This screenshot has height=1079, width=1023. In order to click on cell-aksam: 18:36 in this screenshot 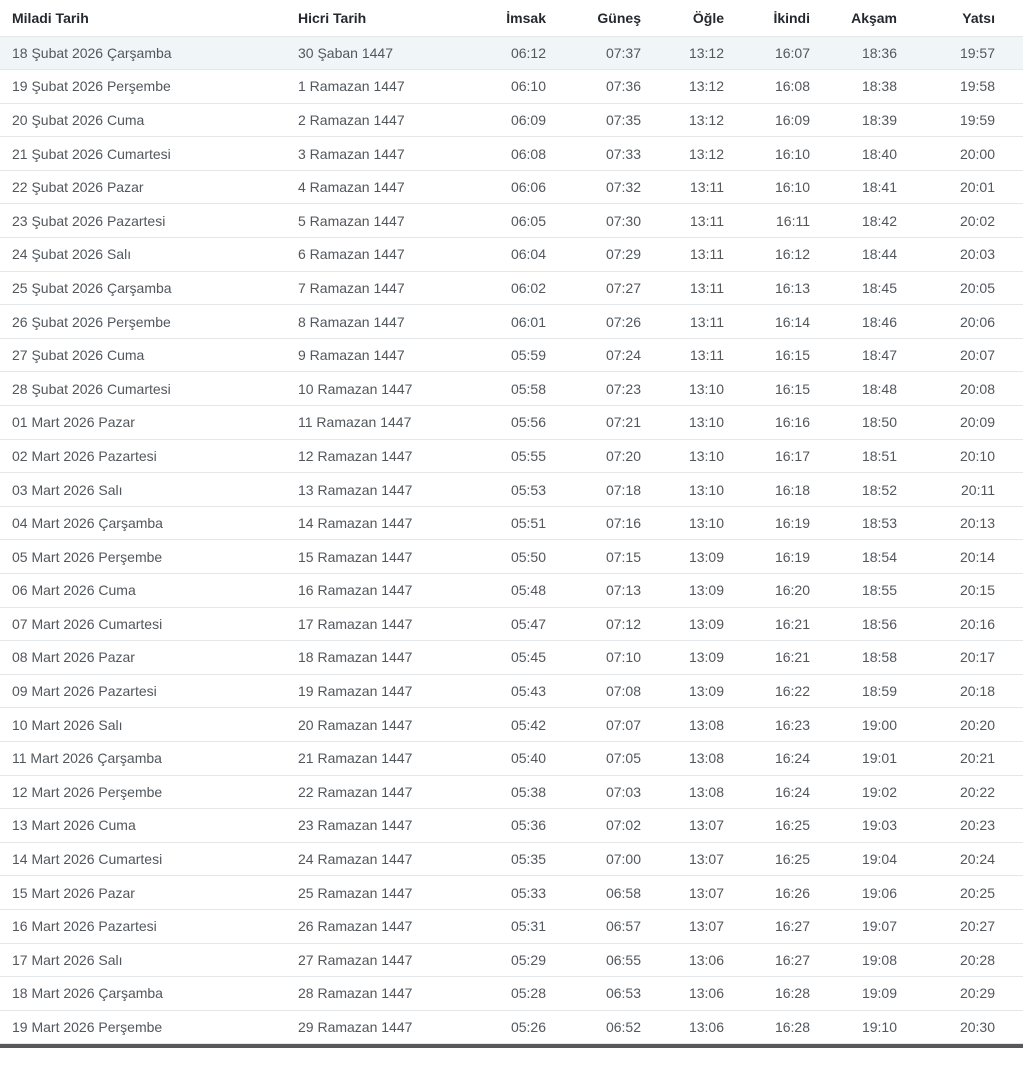, I will do `click(853, 53)`.